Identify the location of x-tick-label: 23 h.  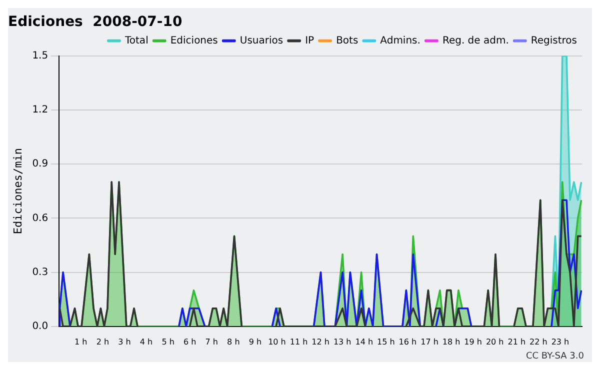
(560, 341).